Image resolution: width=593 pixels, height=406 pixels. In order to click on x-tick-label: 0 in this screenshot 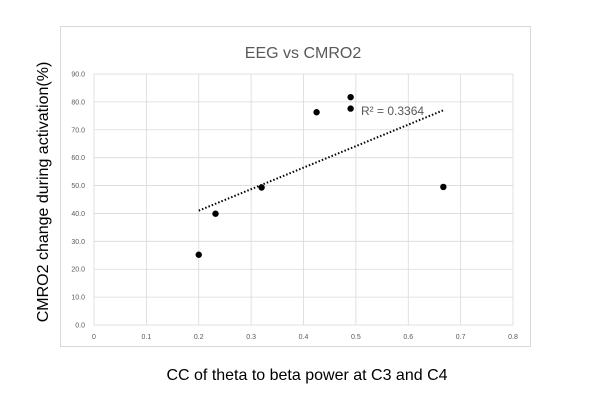, I will do `click(94, 337)`.